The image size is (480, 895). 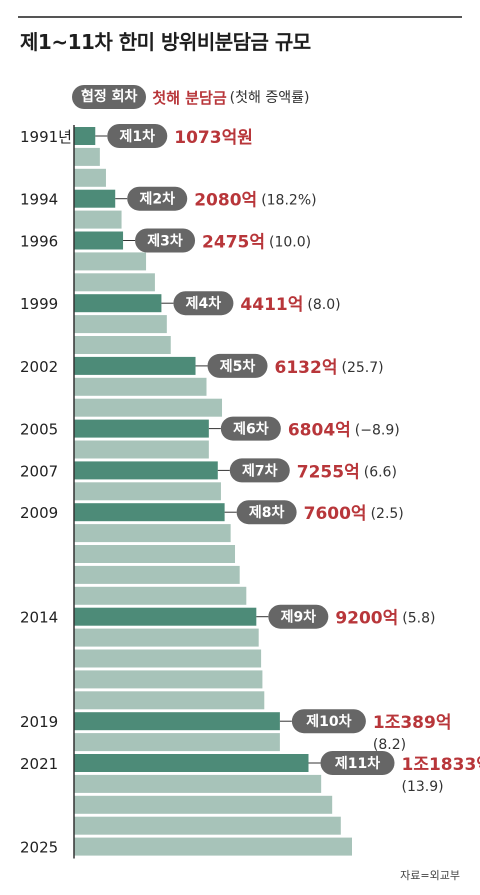 I want to click on year-label: 2014, so click(x=39, y=618).